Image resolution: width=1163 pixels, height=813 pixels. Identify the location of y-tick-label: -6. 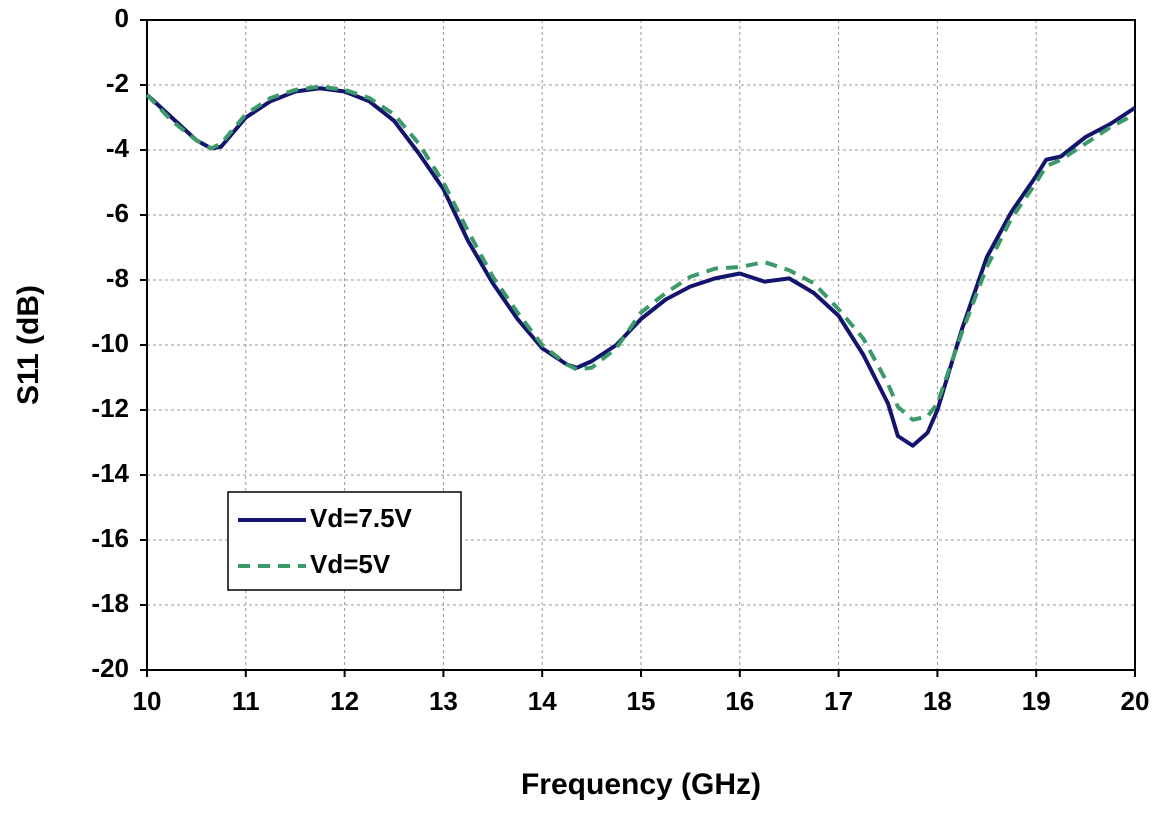
(117, 213).